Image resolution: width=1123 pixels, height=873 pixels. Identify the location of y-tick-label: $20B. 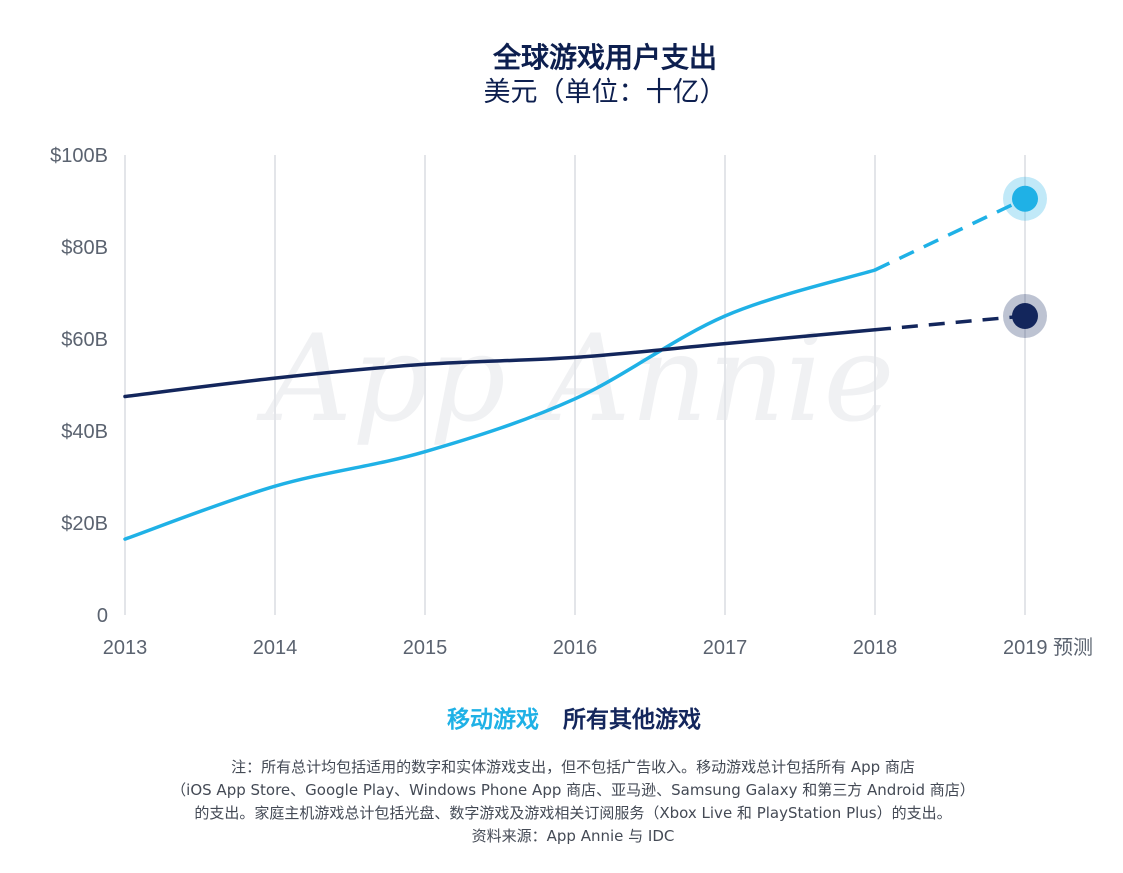
(84, 524).